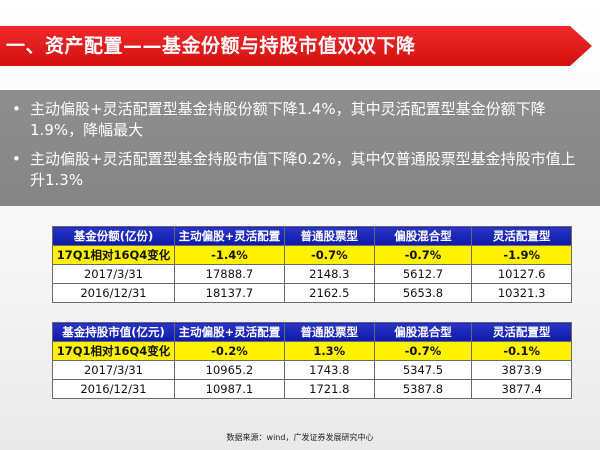 The height and width of the screenshot is (450, 600). Describe the element at coordinates (521, 274) in the screenshot. I see `table-cell: 10127.6` at that location.